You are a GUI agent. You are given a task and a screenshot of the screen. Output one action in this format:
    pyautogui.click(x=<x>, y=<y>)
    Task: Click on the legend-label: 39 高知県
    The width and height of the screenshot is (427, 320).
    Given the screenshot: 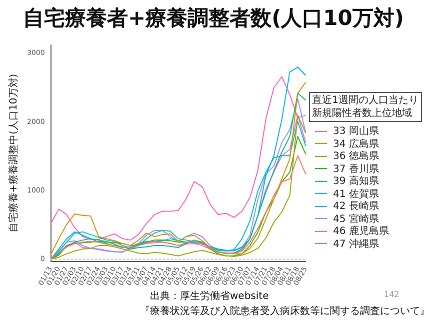 What is the action you would take?
    pyautogui.click(x=356, y=181)
    